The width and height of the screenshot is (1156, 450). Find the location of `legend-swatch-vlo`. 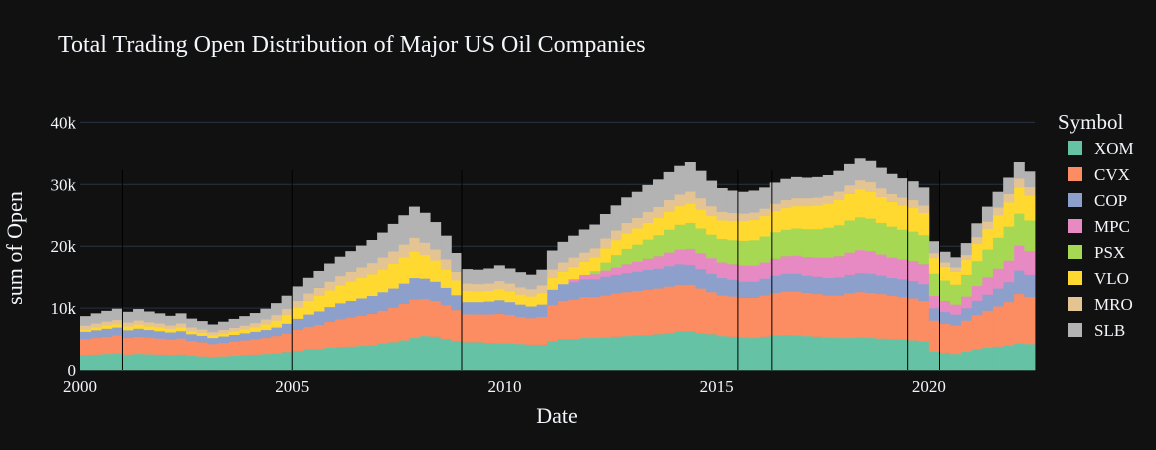

legend-swatch-vlo is located at coordinates (1075, 278).